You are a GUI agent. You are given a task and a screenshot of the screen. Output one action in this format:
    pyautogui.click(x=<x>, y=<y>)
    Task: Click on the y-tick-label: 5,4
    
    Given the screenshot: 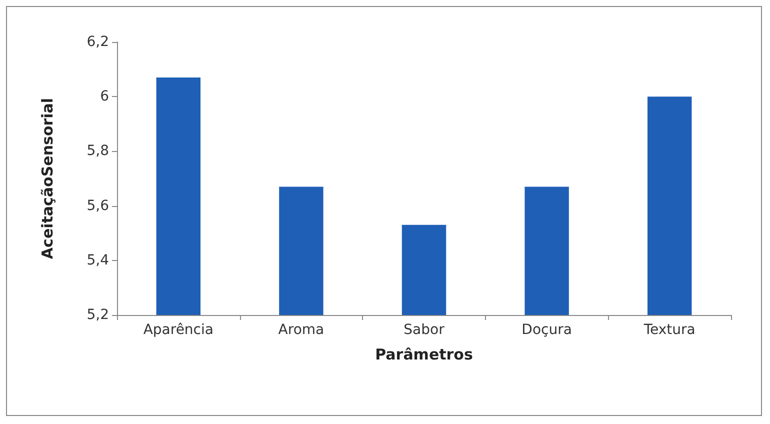 What is the action you would take?
    pyautogui.click(x=98, y=260)
    